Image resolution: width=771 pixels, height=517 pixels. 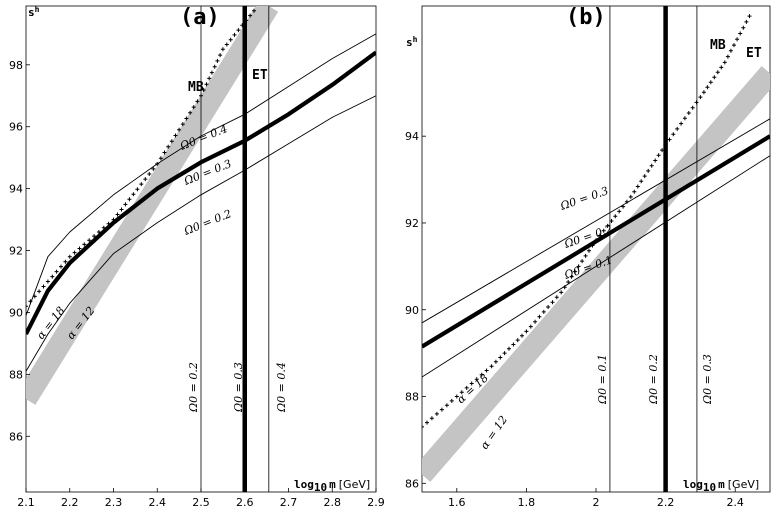 What do you see at coordinates (16, 189) in the screenshot?
I see `y-tick-label: 94` at bounding box center [16, 189].